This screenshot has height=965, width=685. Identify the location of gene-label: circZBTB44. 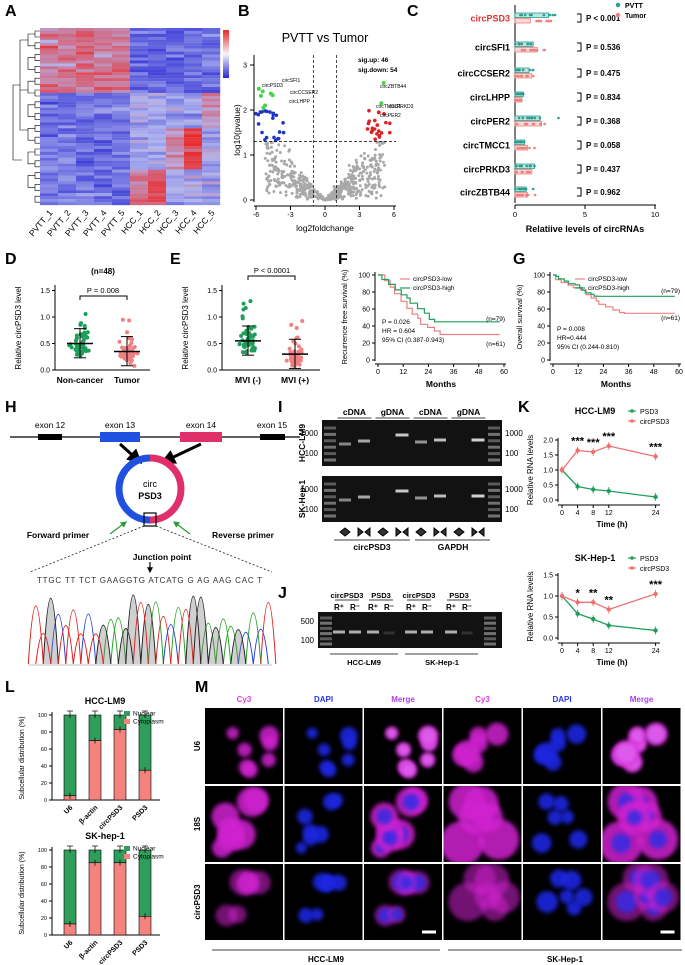
(393, 87).